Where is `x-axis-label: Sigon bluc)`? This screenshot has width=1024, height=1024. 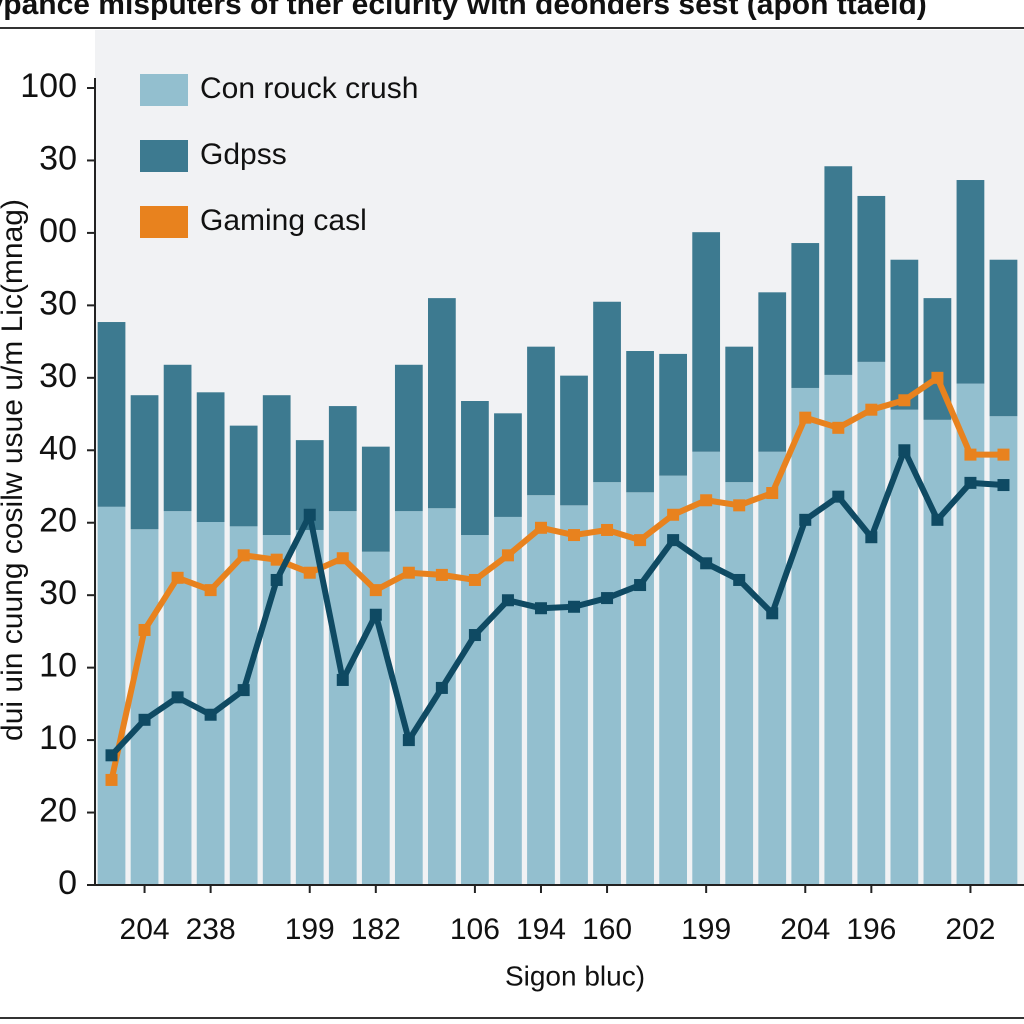
x-axis-label: Sigon bluc) is located at coordinates (575, 975).